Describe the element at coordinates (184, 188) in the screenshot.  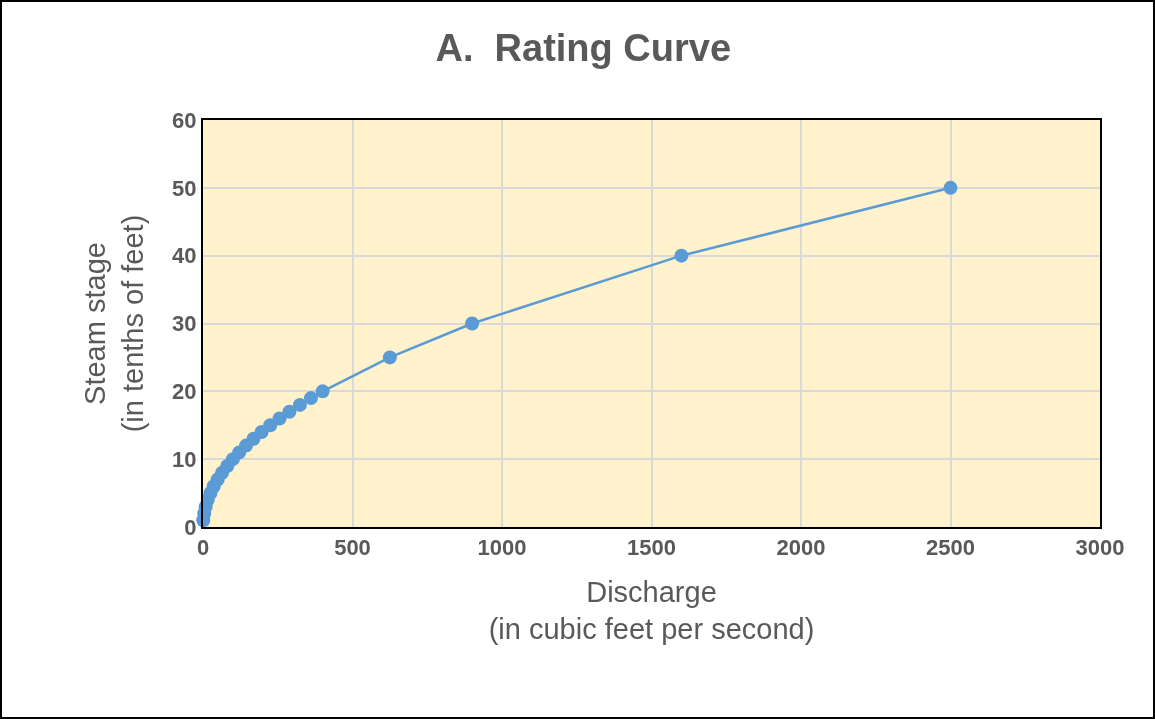
I see `y-tick-label: 50` at that location.